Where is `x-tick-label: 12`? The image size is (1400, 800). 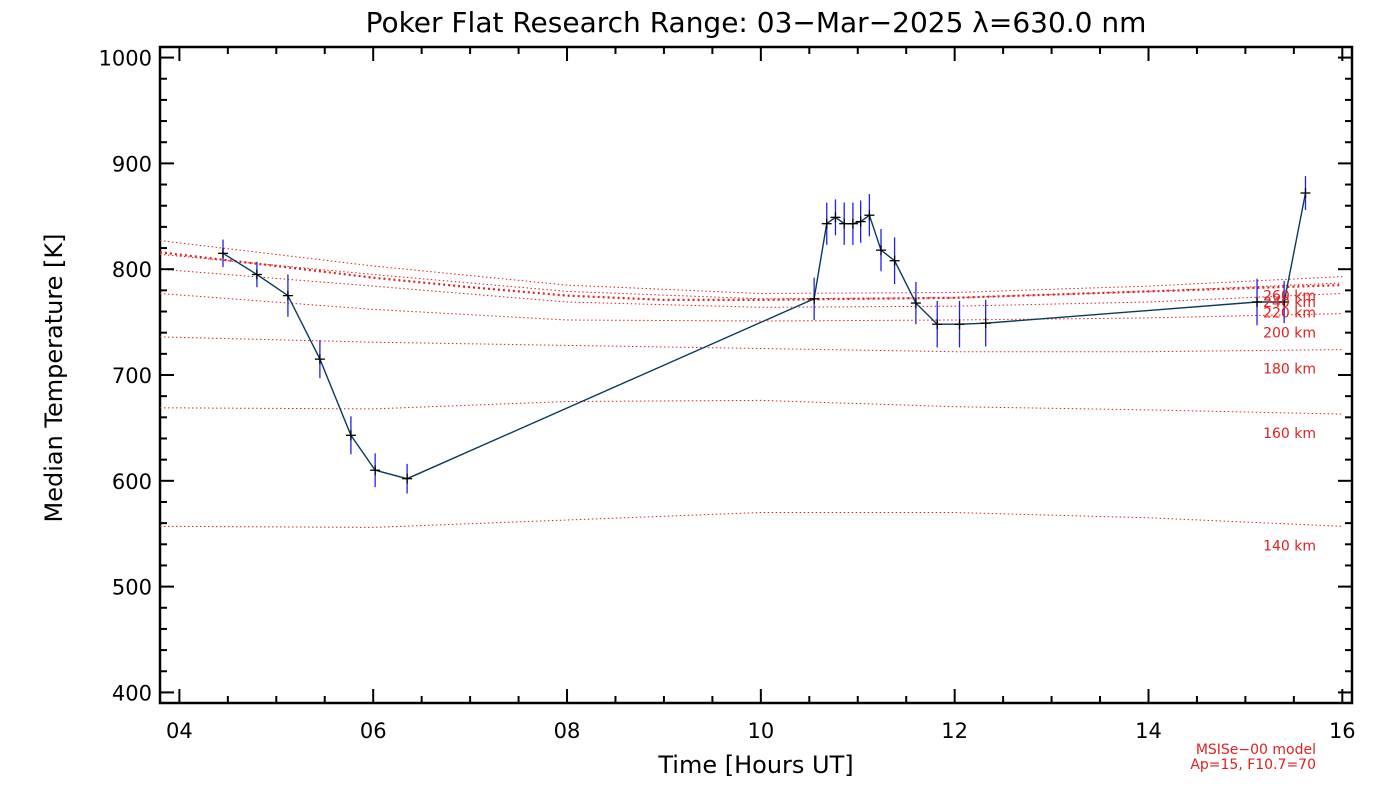
x-tick-label: 12 is located at coordinates (954, 731).